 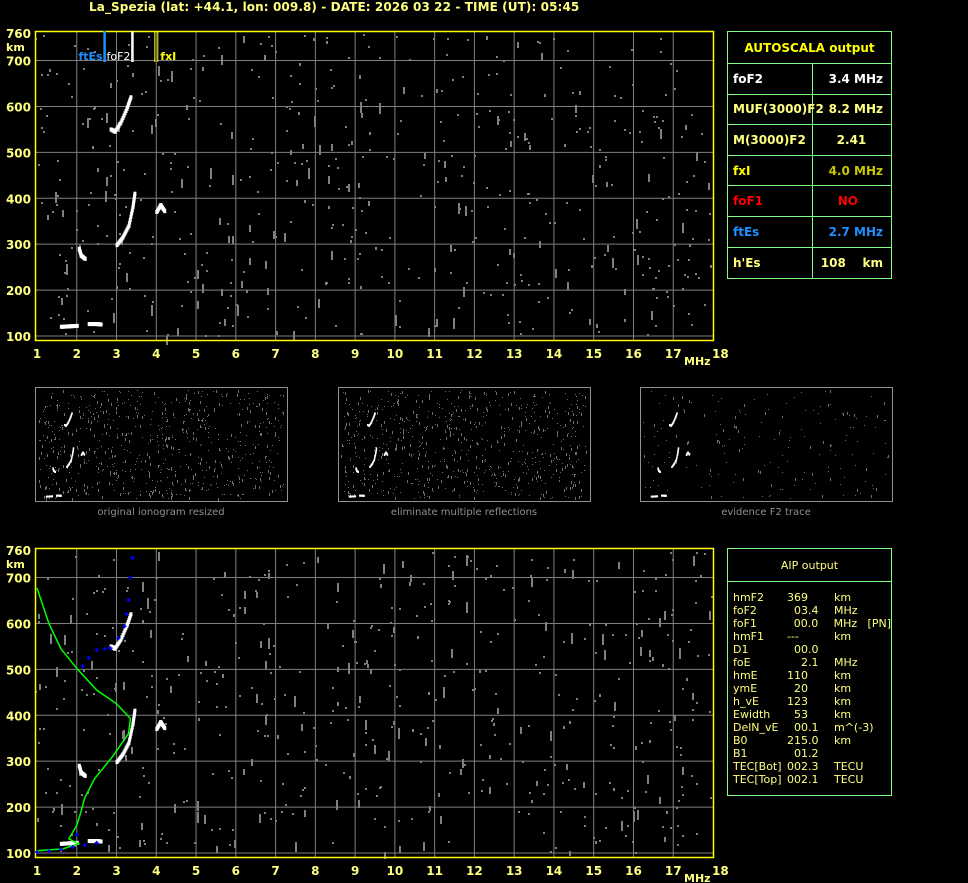 What do you see at coordinates (740, 740) in the screenshot?
I see `aip-param: B0` at bounding box center [740, 740].